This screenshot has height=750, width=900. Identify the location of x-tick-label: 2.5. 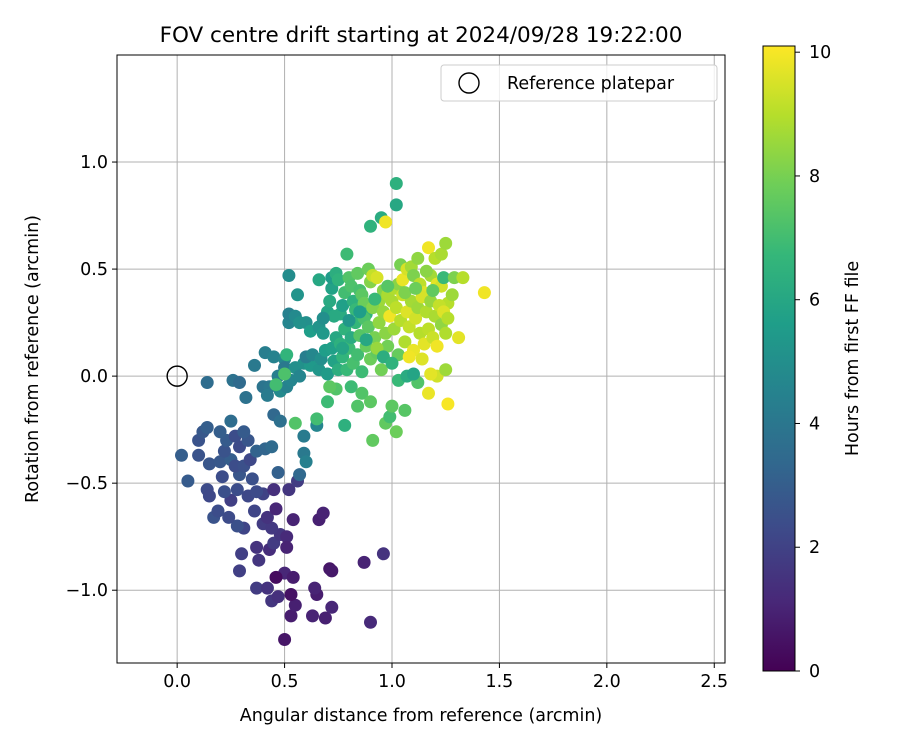
(714, 682).